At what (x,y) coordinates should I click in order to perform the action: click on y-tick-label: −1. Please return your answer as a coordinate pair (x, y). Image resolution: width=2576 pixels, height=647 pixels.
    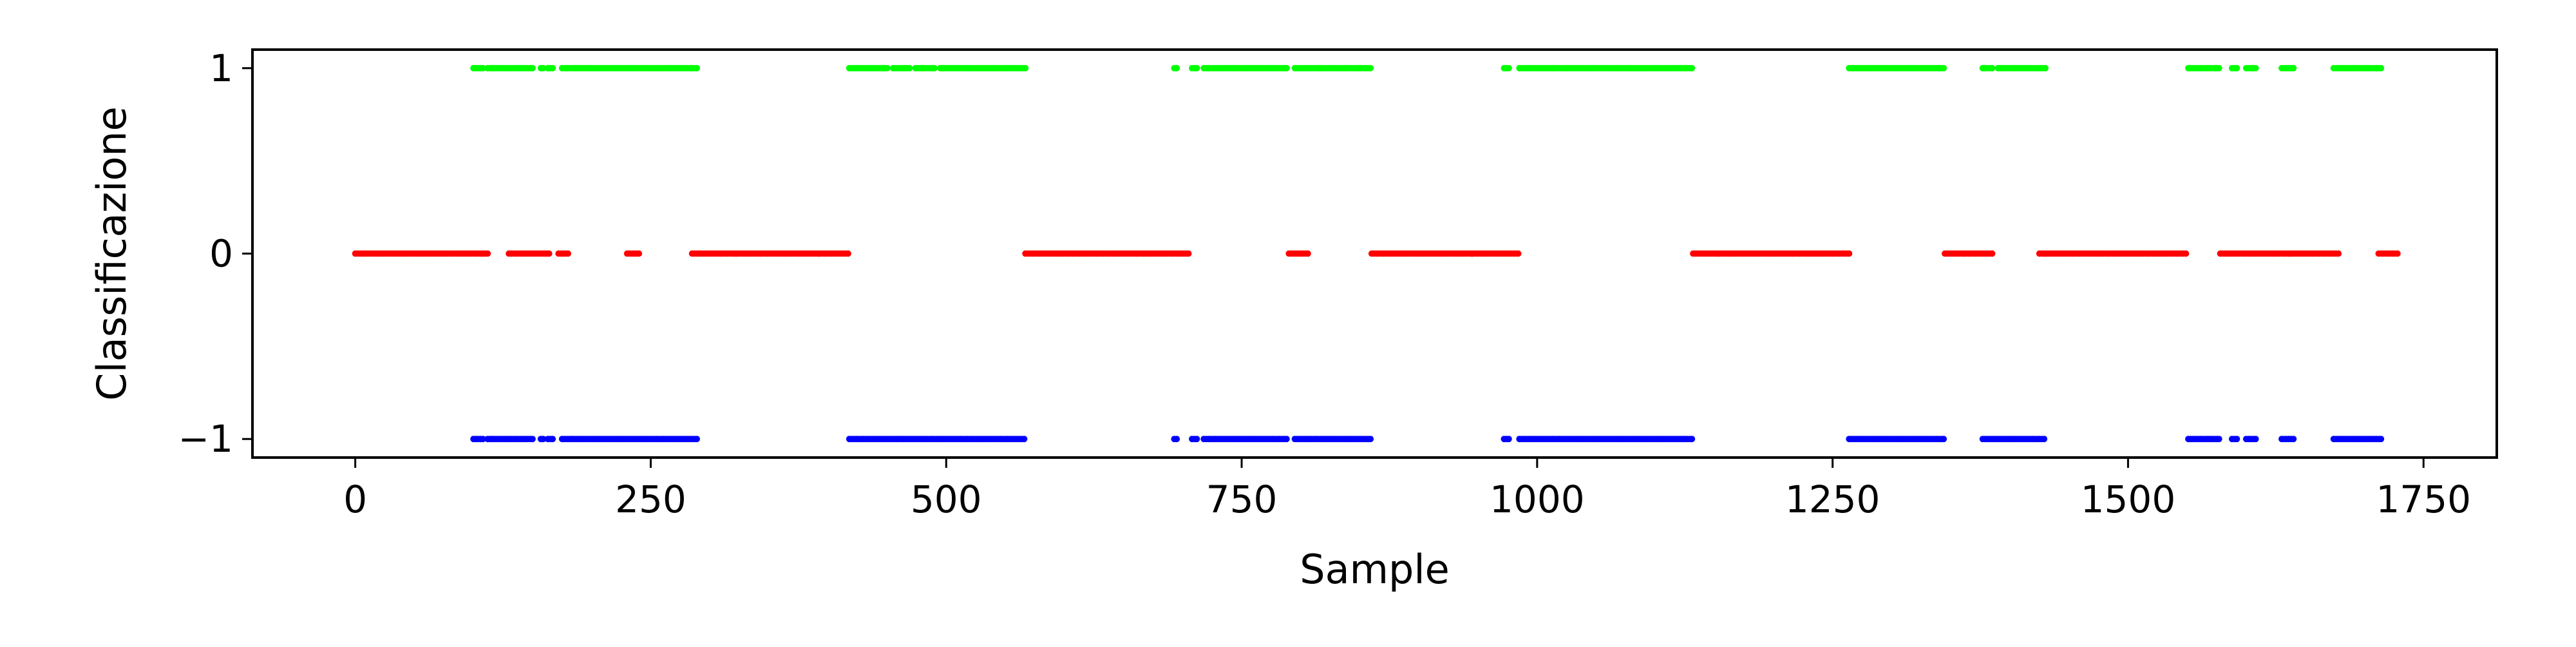
    Looking at the image, I should click on (206, 439).